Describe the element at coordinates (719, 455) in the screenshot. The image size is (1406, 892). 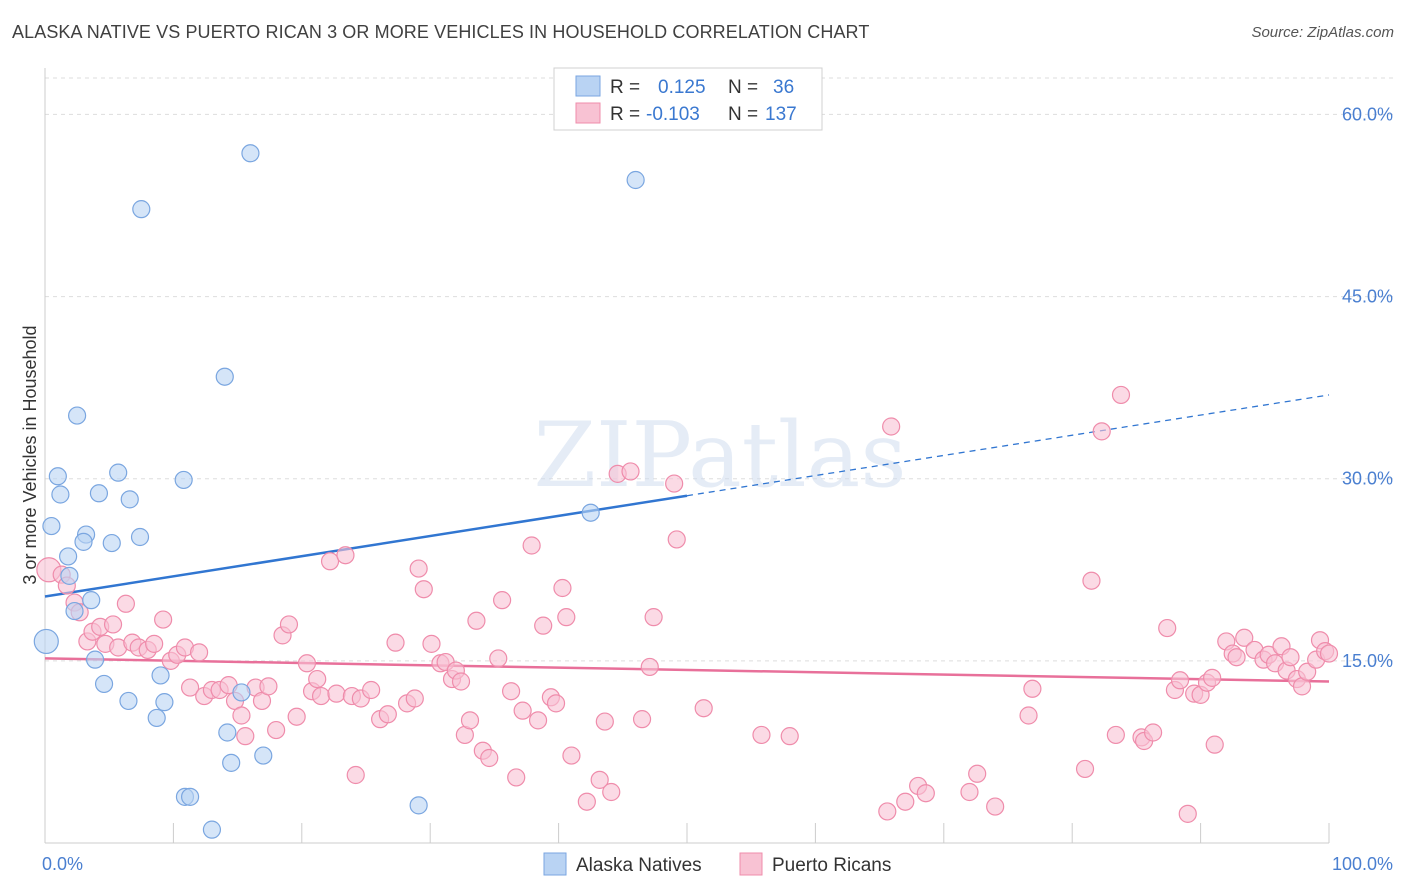
I see `watermark: ZIPatlas` at that location.